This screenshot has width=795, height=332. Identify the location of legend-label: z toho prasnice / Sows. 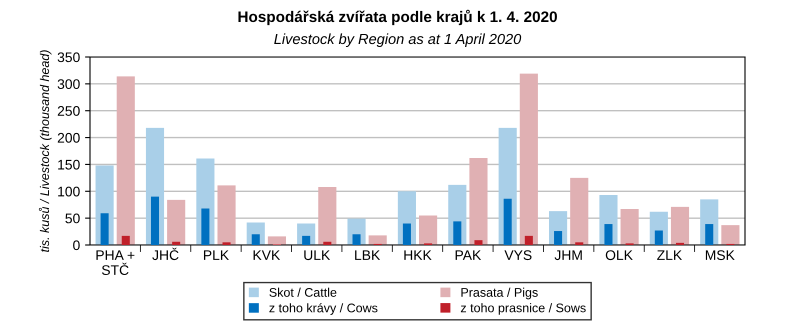
(523, 309).